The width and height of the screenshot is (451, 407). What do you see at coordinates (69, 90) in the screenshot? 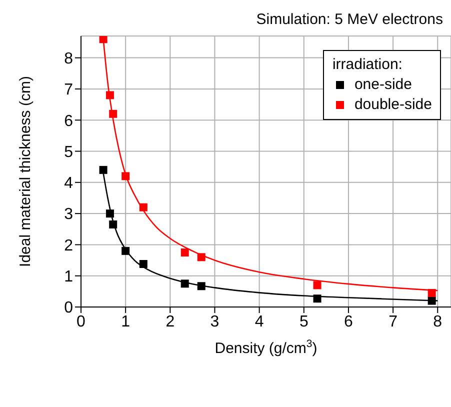
I see `y-tick-label: 7` at bounding box center [69, 90].